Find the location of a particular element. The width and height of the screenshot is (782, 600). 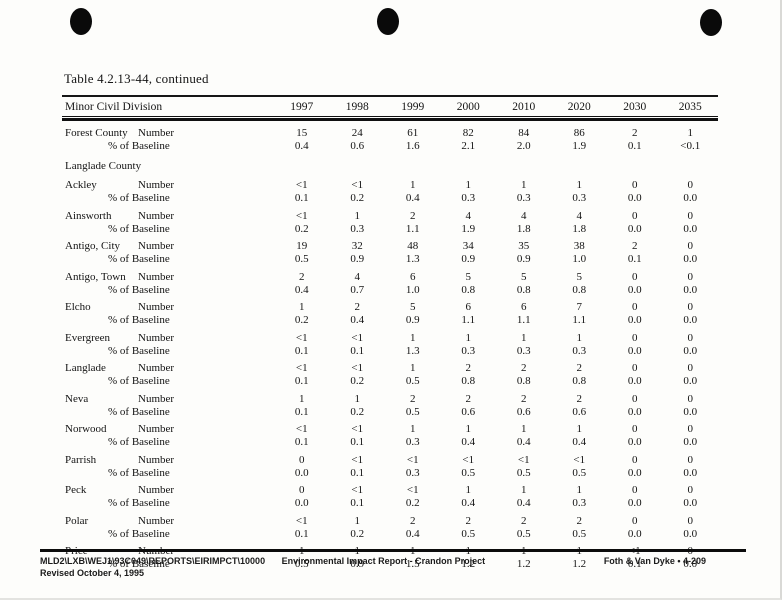

mcd-name: Antigo, City is located at coordinates (93, 246).